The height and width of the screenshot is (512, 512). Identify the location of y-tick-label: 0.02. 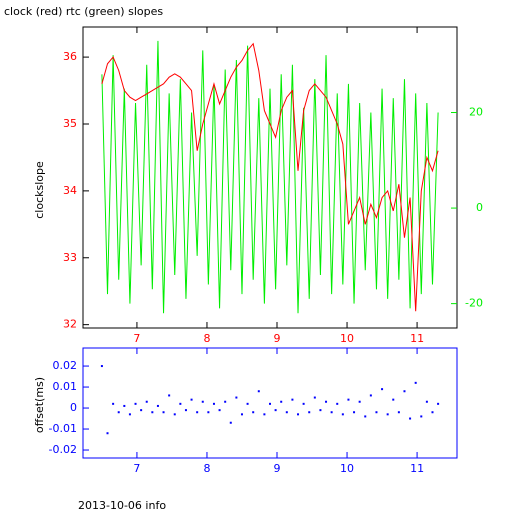
(65, 365).